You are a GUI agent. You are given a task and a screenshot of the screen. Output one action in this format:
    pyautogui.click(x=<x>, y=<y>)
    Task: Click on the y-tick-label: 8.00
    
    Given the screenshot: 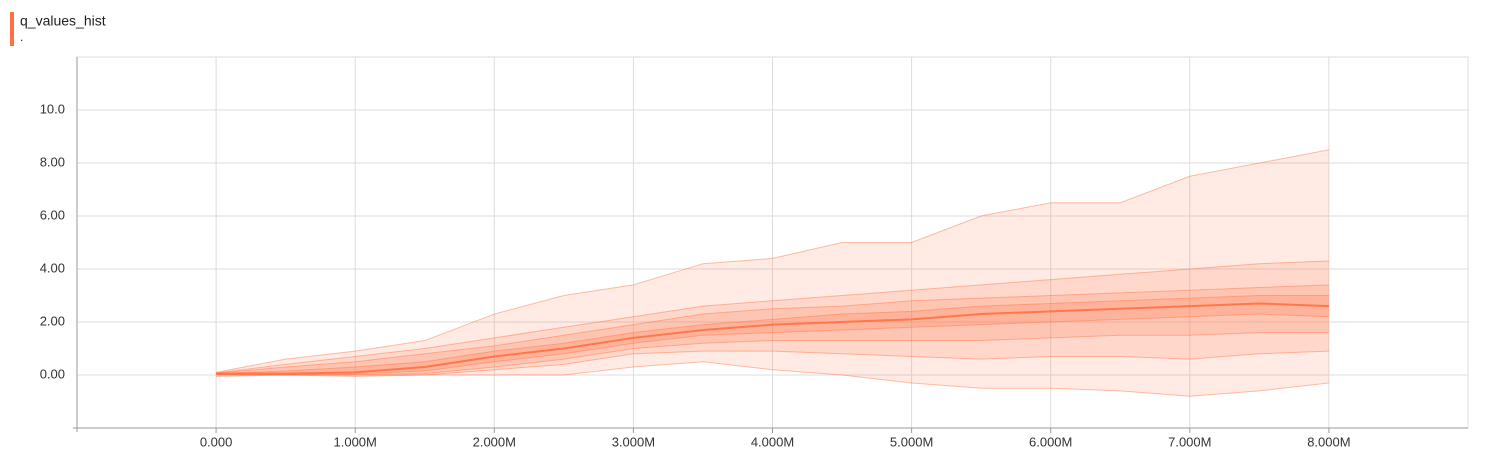 What is the action you would take?
    pyautogui.click(x=52, y=161)
    